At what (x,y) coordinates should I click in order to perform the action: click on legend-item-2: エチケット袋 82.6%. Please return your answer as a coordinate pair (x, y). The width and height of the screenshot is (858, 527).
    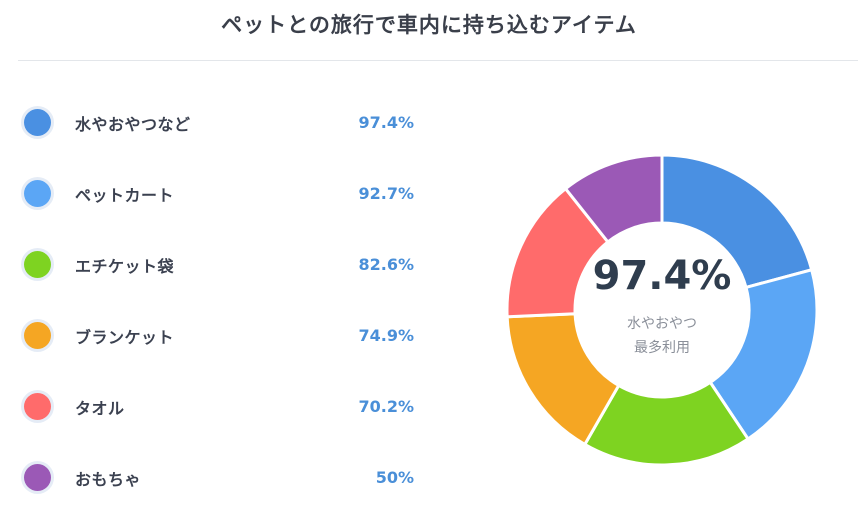
    Looking at the image, I should click on (219, 264).